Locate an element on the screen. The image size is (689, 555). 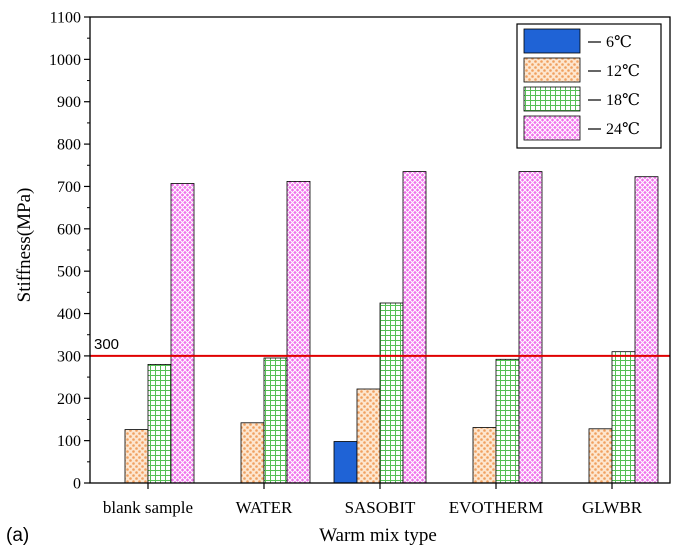
y-tick-label: 1000 is located at coordinates (65, 60).